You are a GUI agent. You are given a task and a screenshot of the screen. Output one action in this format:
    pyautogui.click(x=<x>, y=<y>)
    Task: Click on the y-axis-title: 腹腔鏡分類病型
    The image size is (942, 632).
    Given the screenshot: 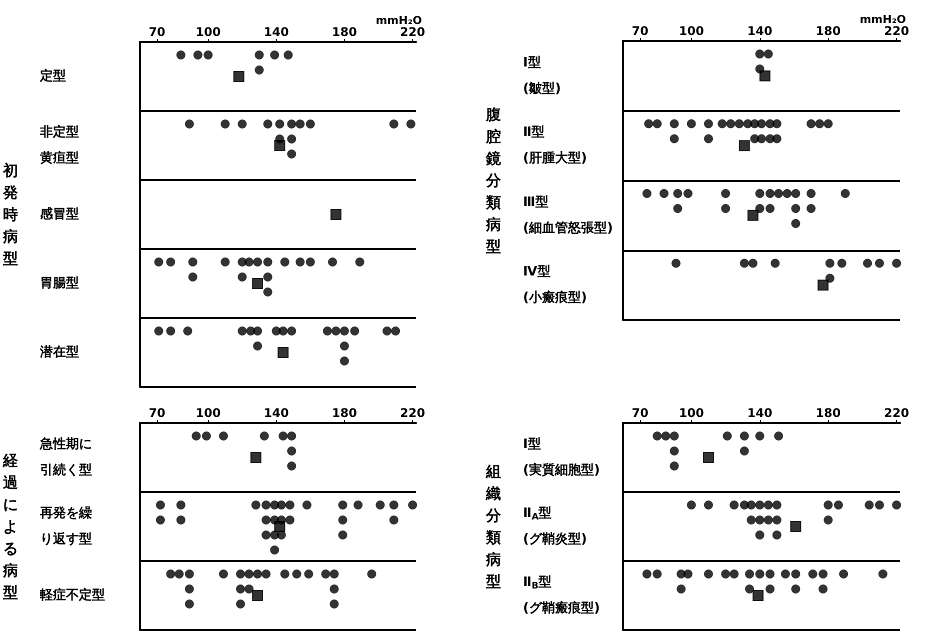 What is the action you would take?
    pyautogui.click(x=493, y=181)
    